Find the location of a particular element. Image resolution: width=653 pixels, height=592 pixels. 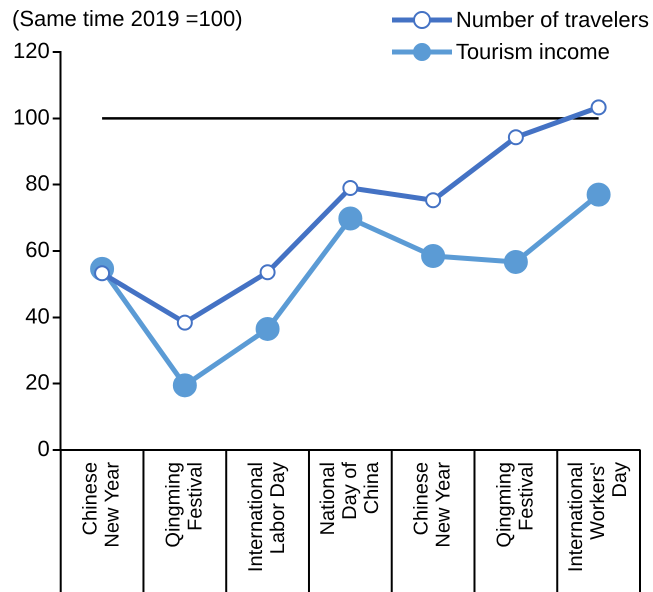

y-tick-label: 40 is located at coordinates (37, 315).